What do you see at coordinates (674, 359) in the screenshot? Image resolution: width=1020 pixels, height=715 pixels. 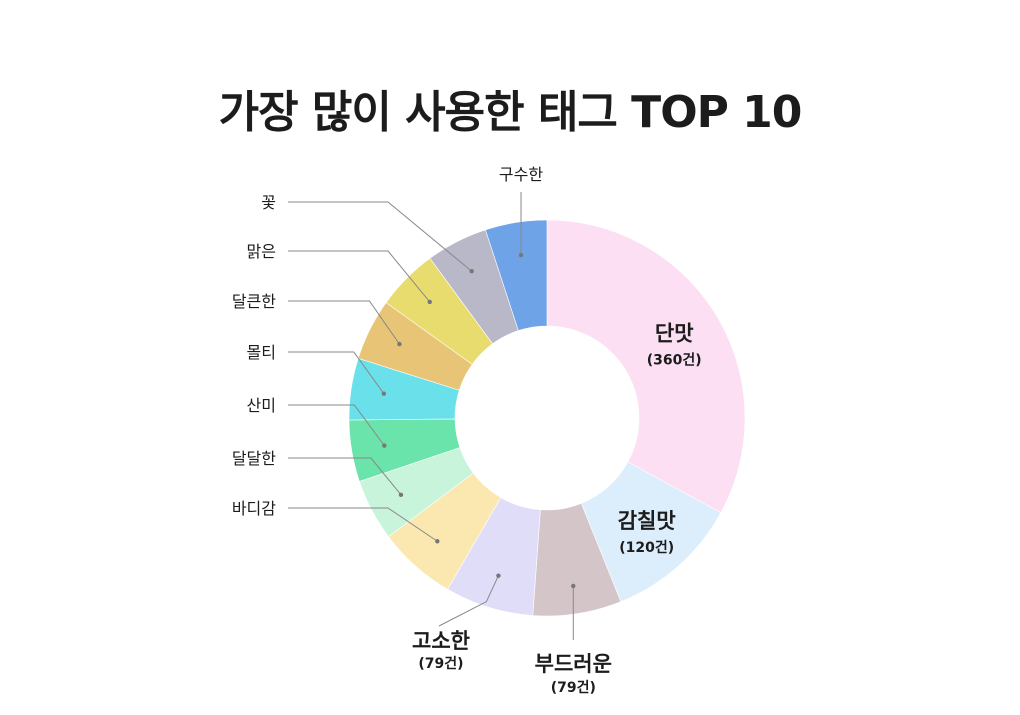 I see `slice-count-label: (360건)` at bounding box center [674, 359].